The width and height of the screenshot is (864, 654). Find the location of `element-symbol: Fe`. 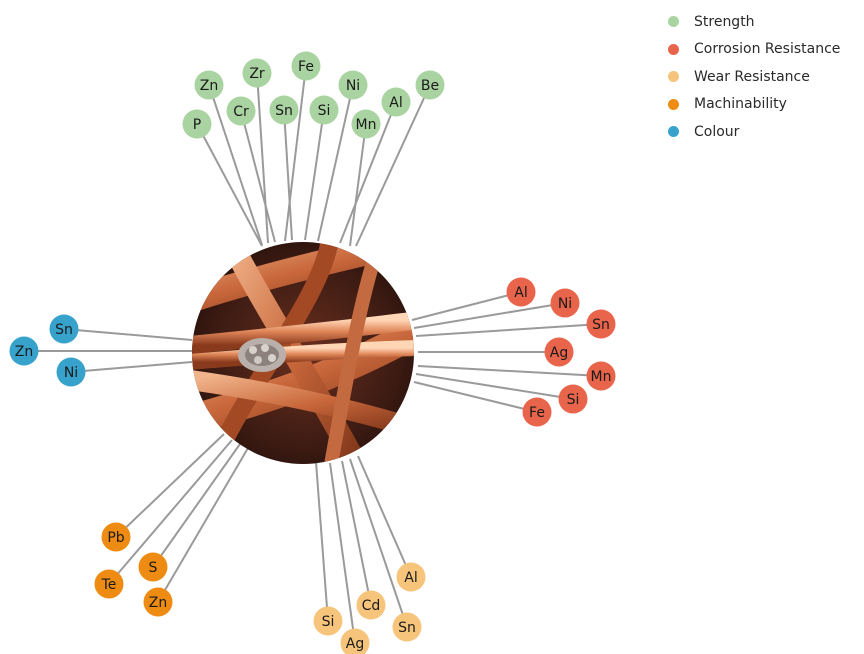

element-symbol: Fe is located at coordinates (306, 67).